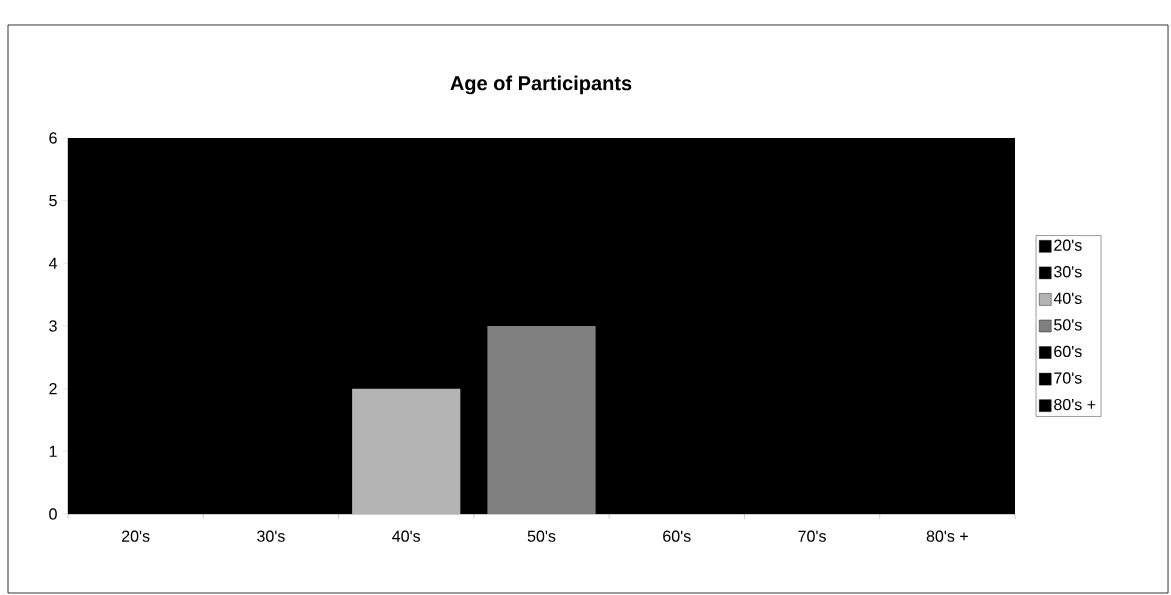 The width and height of the screenshot is (1171, 595). Describe the element at coordinates (53, 514) in the screenshot. I see `y-tick-label: 0` at that location.